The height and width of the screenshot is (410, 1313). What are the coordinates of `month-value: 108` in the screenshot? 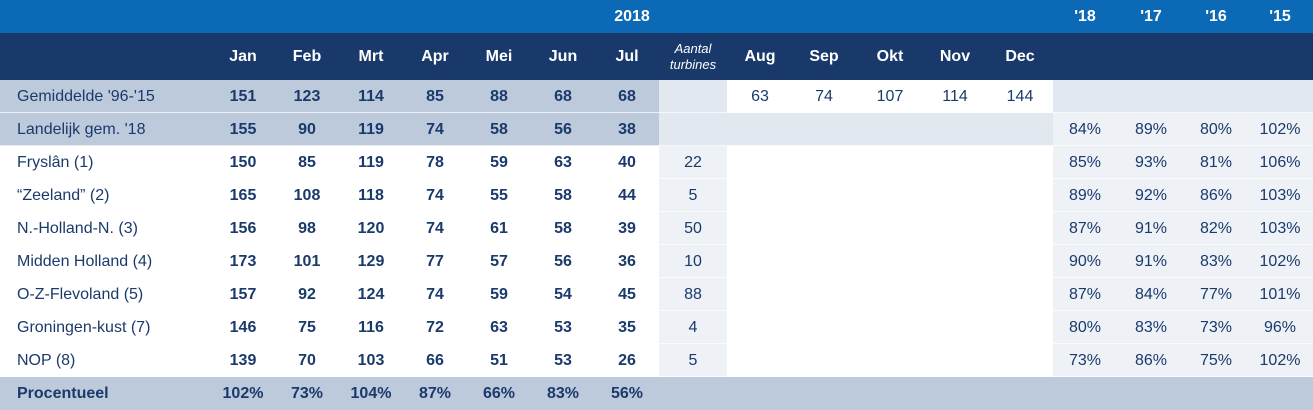 It's located at (307, 195).